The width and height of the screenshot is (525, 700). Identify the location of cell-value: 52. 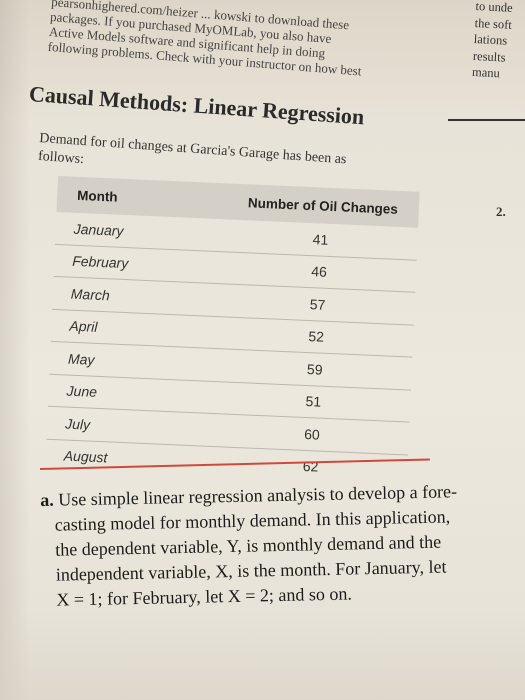
(316, 336).